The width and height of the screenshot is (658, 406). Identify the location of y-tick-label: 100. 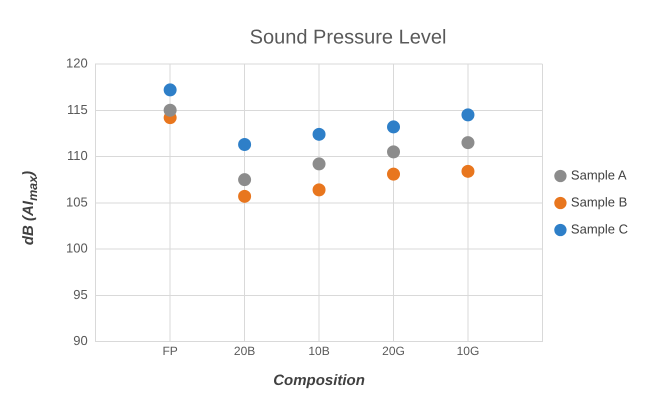
(77, 248).